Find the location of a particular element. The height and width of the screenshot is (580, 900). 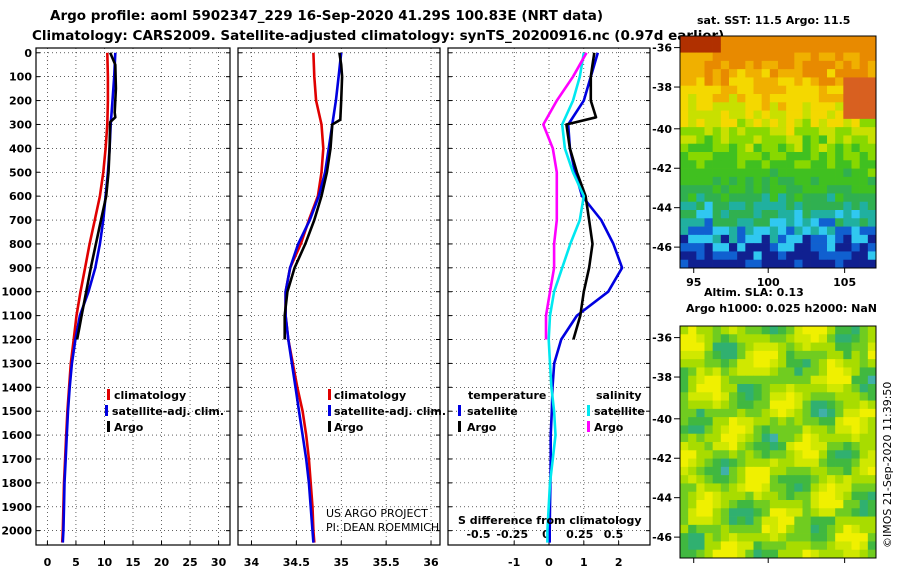

credit-project: US ARGO PROJECT is located at coordinates (377, 513).